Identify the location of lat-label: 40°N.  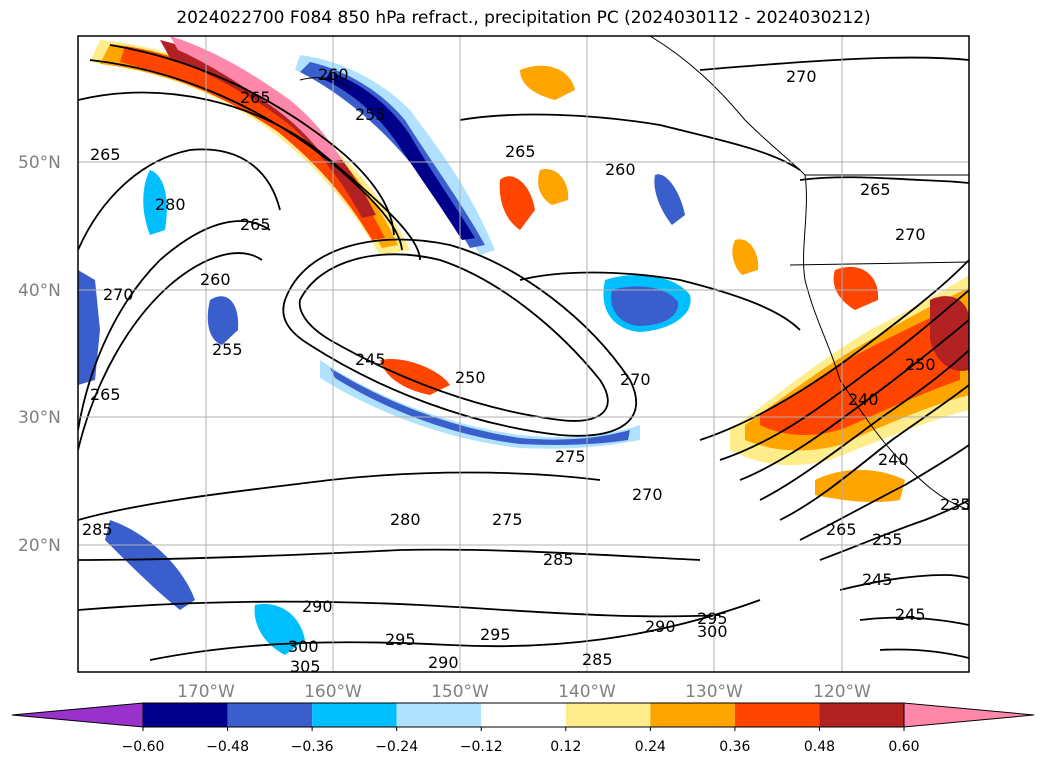
(39, 291).